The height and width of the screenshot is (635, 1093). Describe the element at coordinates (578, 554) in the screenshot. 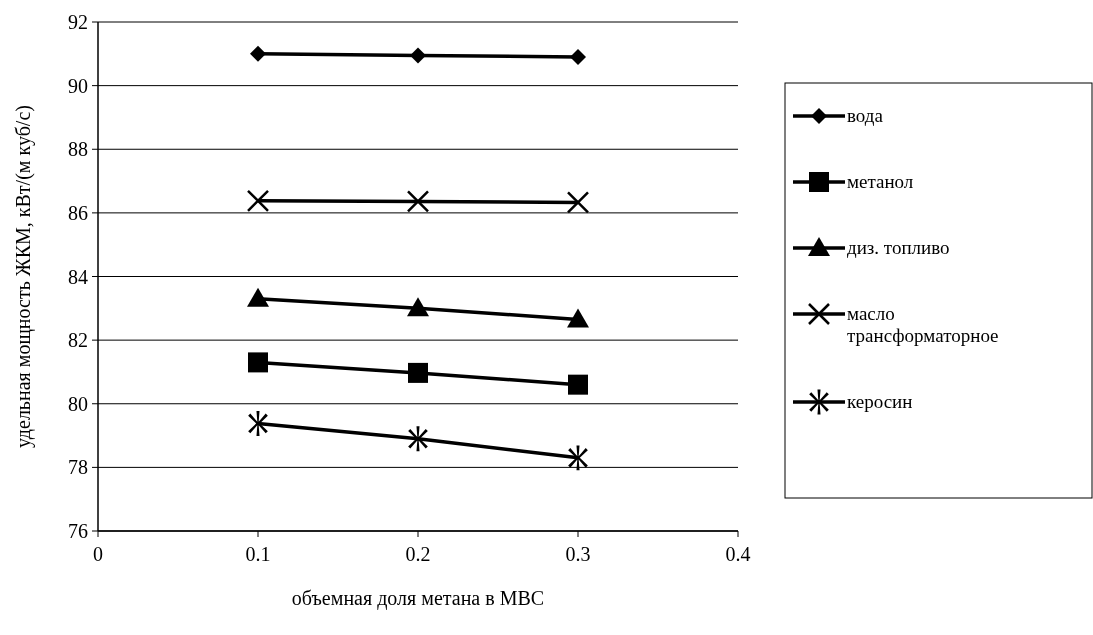

I see `x-tick-label: 0.3` at that location.